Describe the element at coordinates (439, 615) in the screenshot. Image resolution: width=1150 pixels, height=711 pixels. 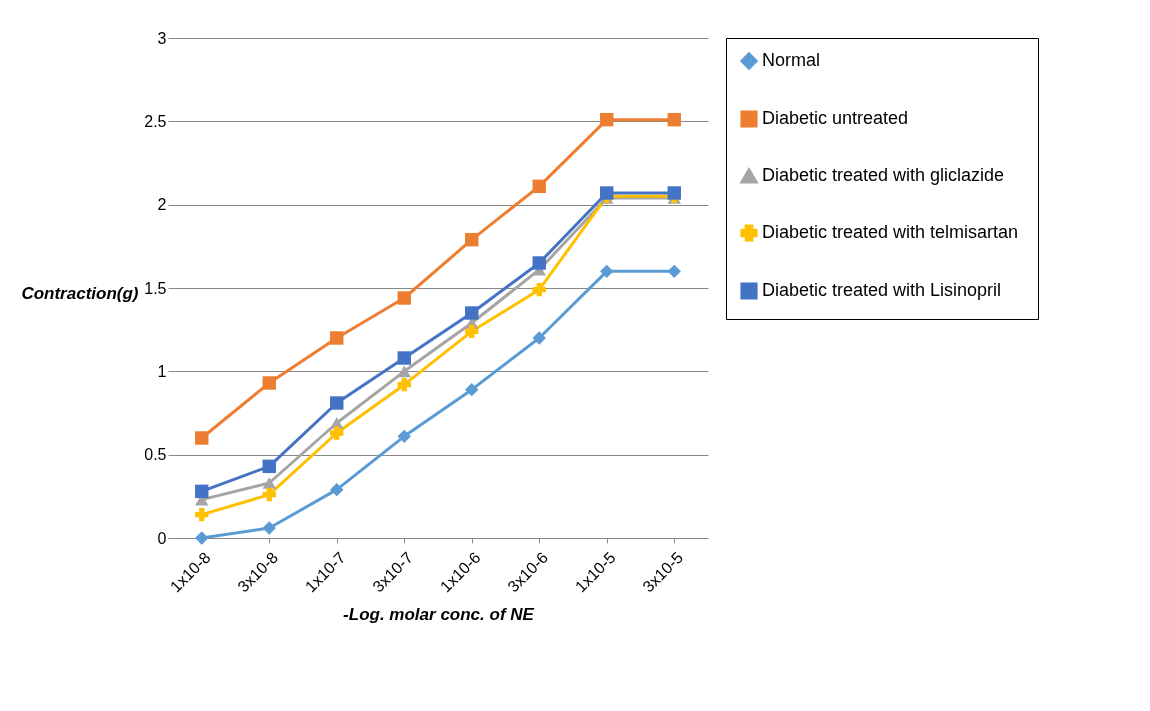
I see `x-axis-title: -Log. molar conc. of NE` at that location.